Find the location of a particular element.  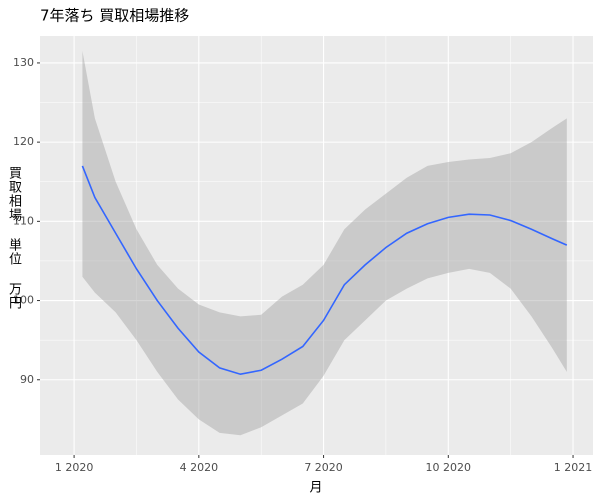

y-axis-title: 買取相場 単位 万円 is located at coordinates (13, 238).